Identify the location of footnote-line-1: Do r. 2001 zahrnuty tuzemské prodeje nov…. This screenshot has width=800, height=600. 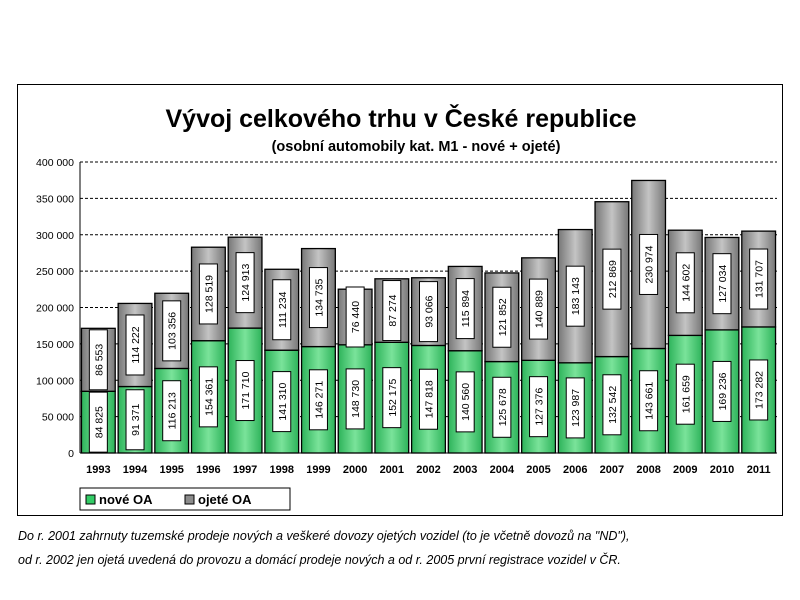
(324, 536).